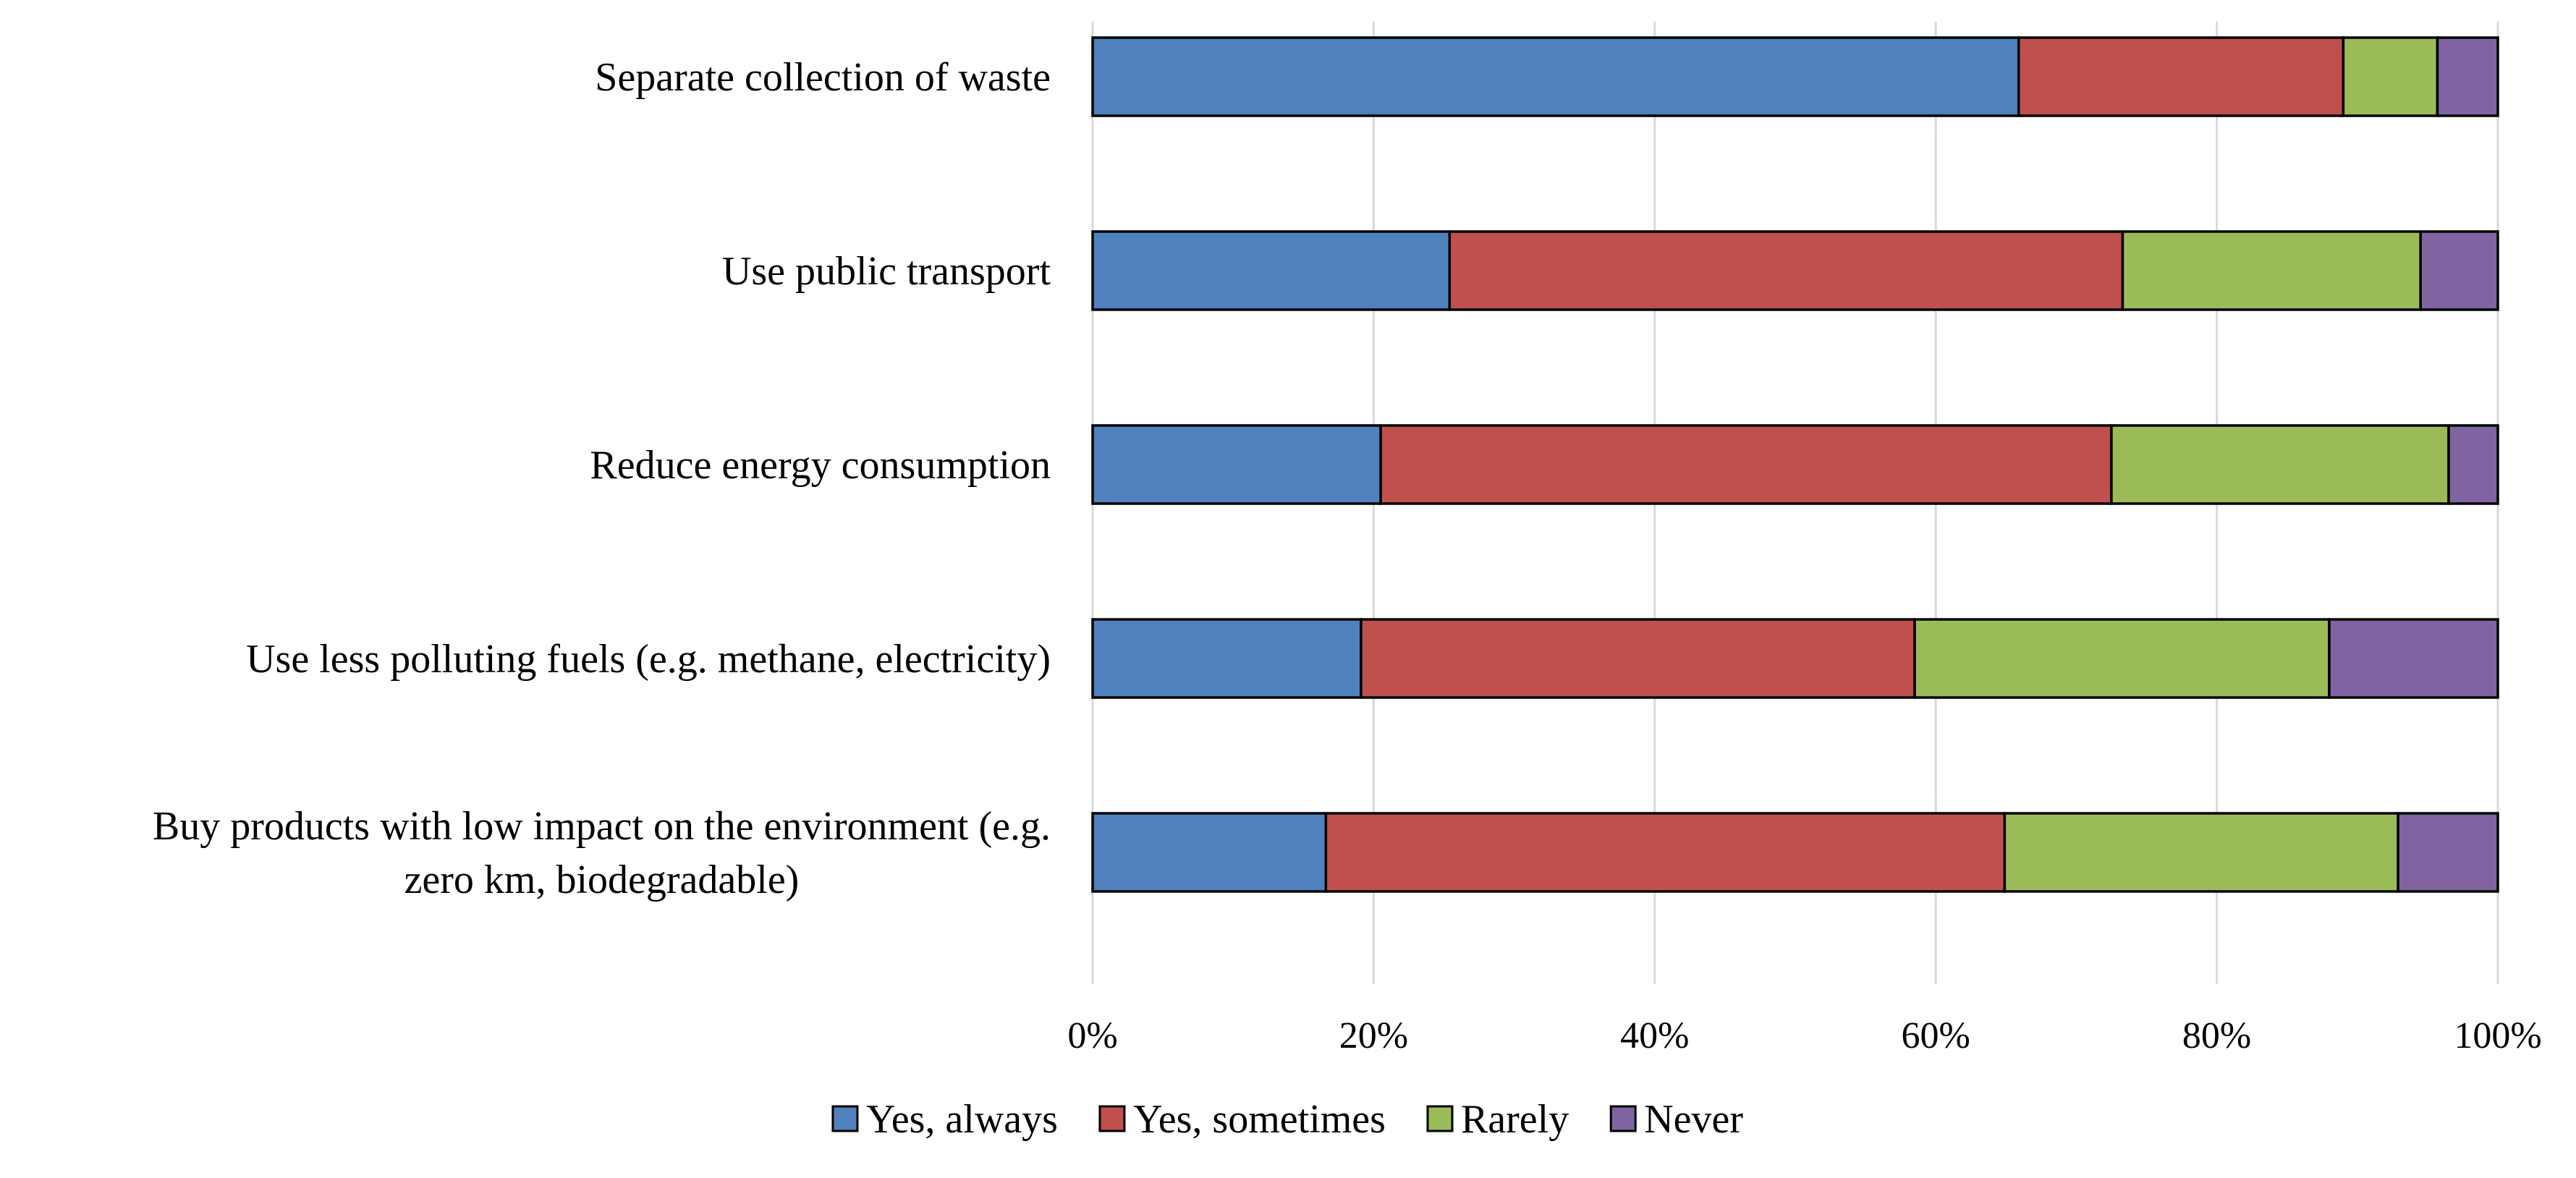 This screenshot has height=1178, width=2576. What do you see at coordinates (1804, 1035) in the screenshot?
I see `x-axis-tick-labels: 0% 20% 40% 60% 80% 100%` at bounding box center [1804, 1035].